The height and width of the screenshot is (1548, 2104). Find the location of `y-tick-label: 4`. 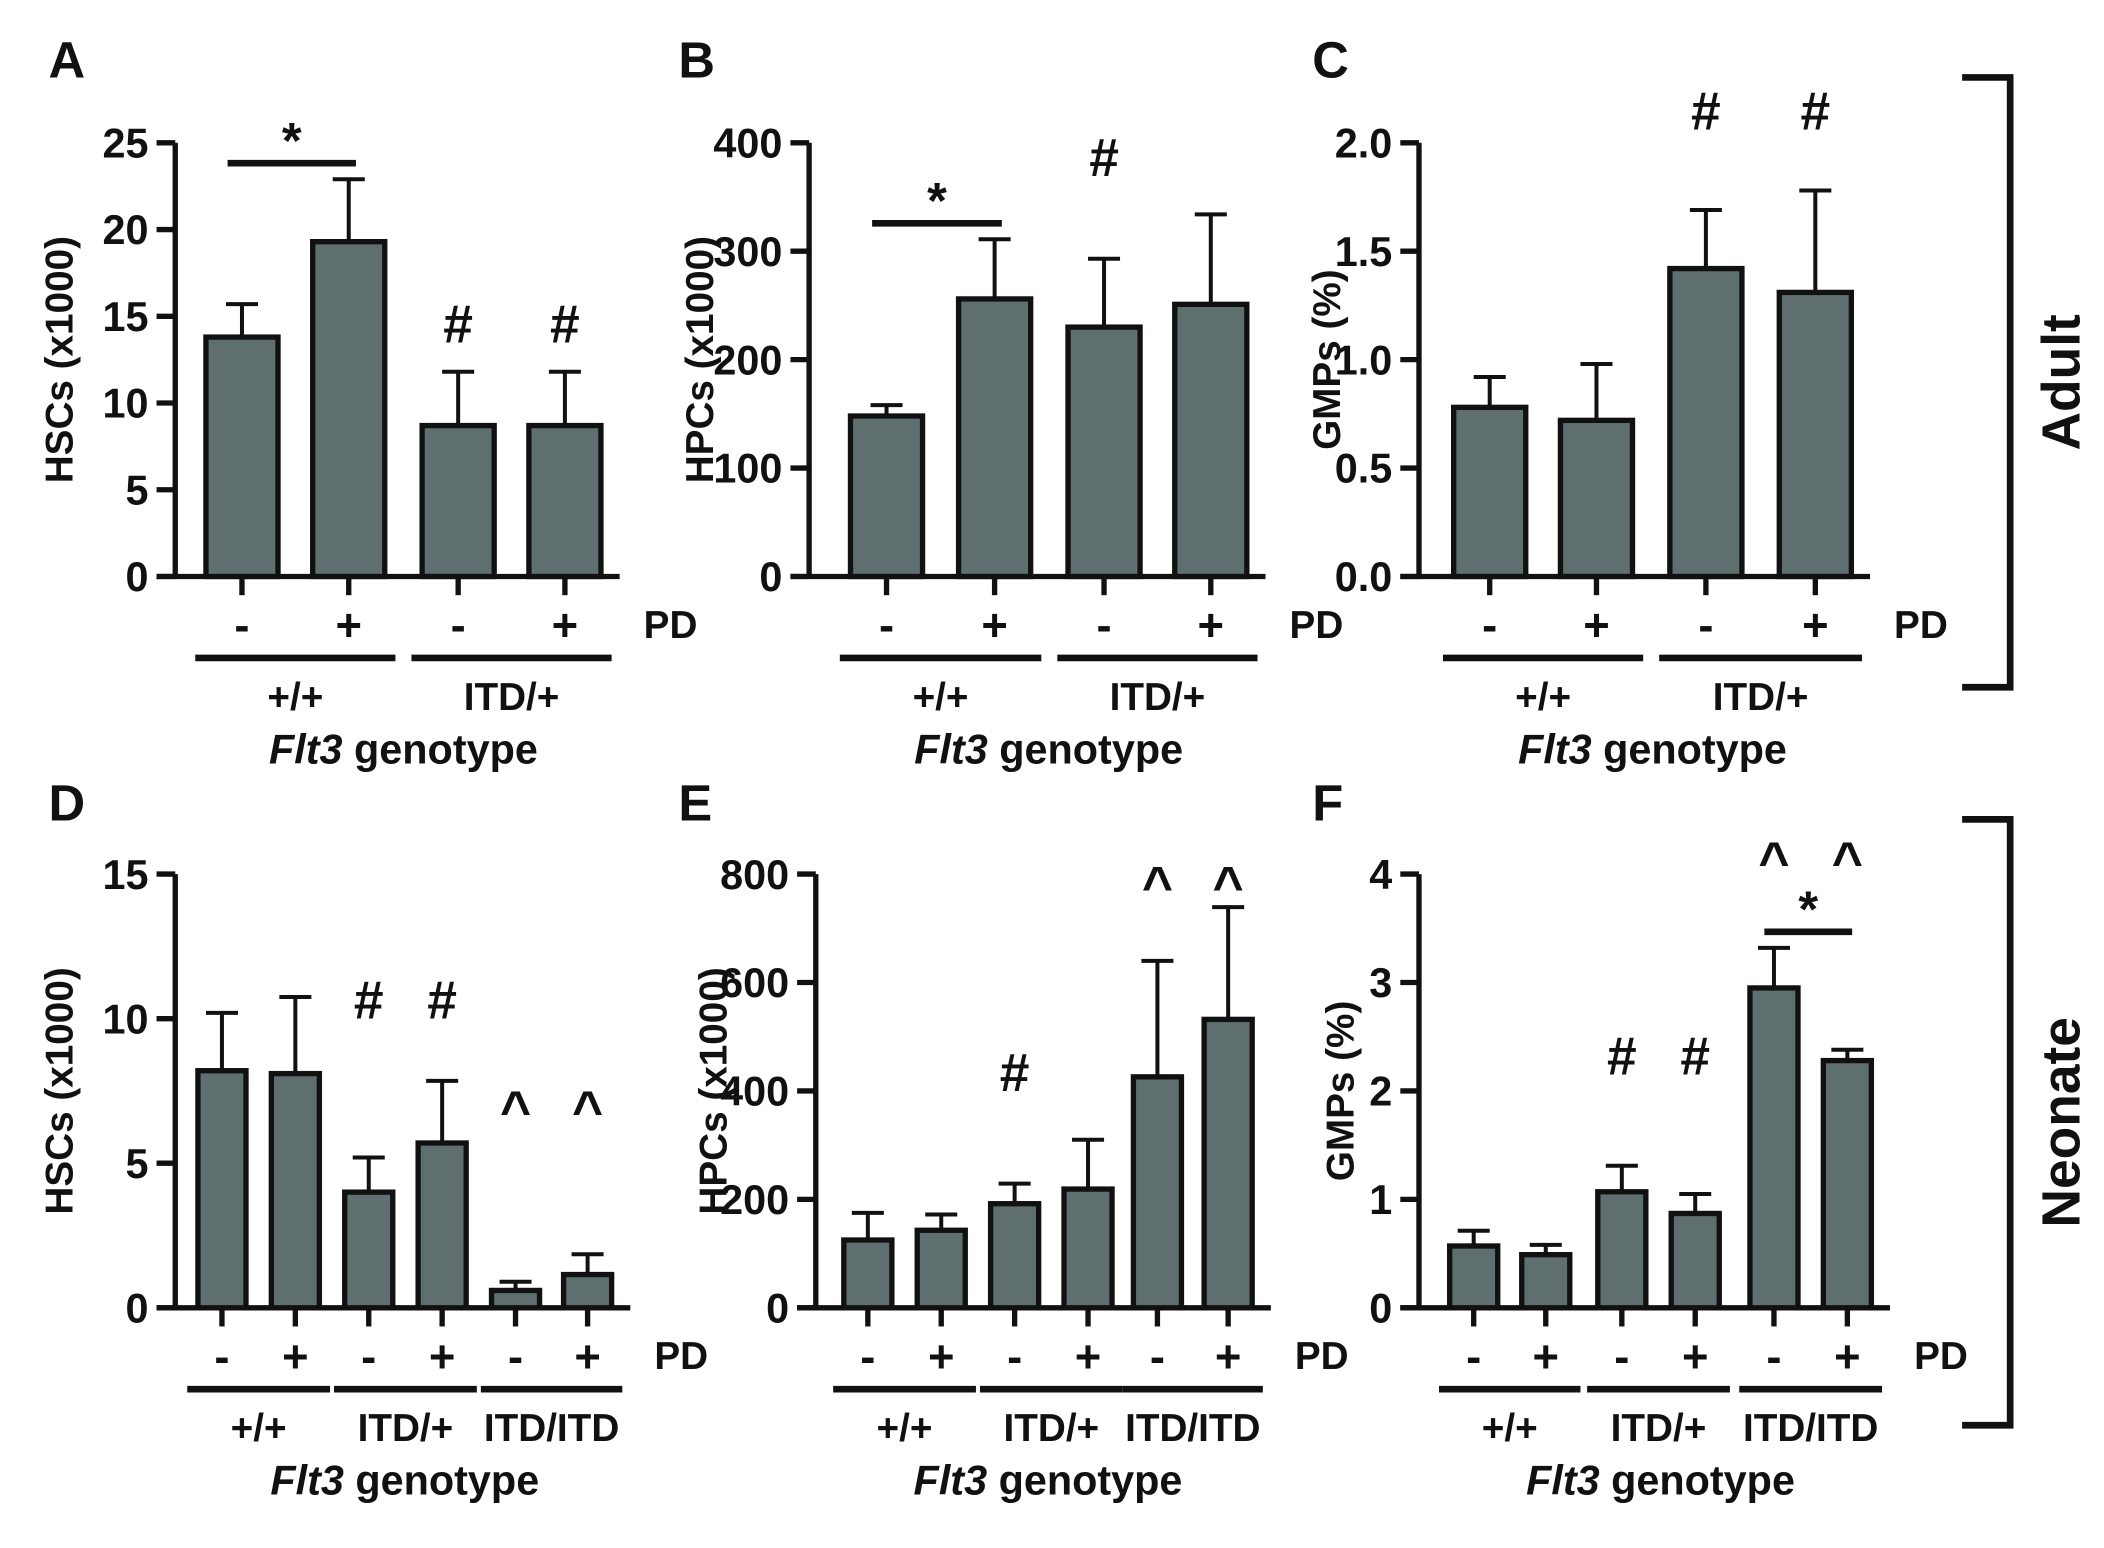

y-tick-label: 4 is located at coordinates (1380, 875).